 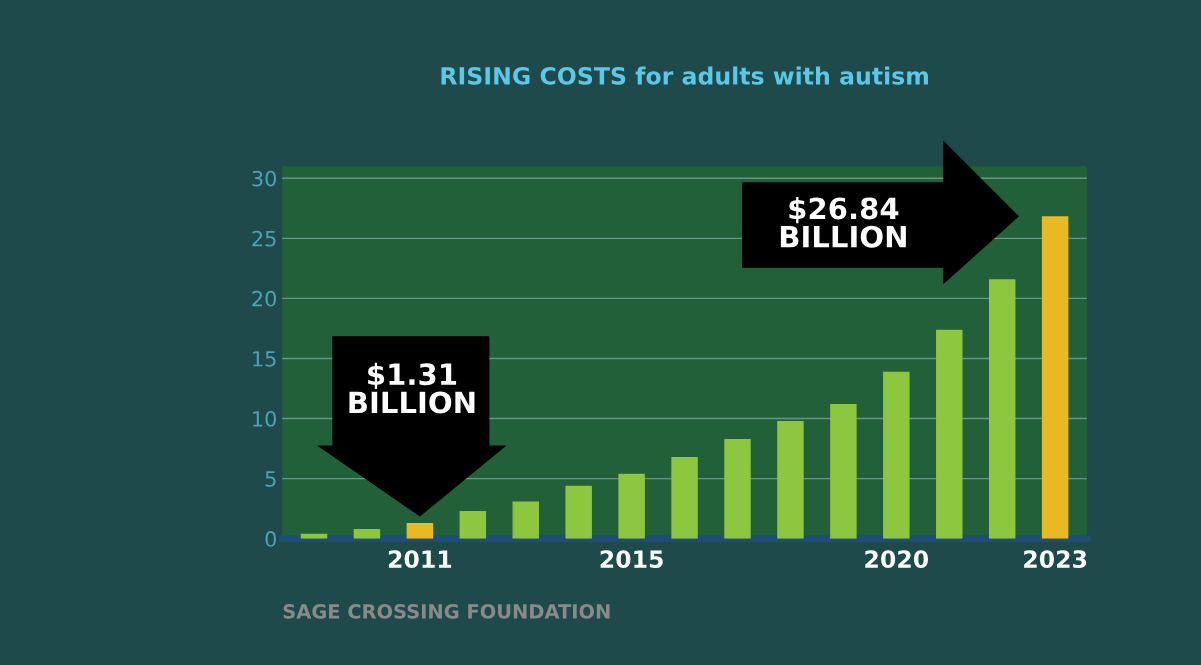 What do you see at coordinates (843, 222) in the screenshot?
I see `annotation: $26.84 BILLION` at bounding box center [843, 222].